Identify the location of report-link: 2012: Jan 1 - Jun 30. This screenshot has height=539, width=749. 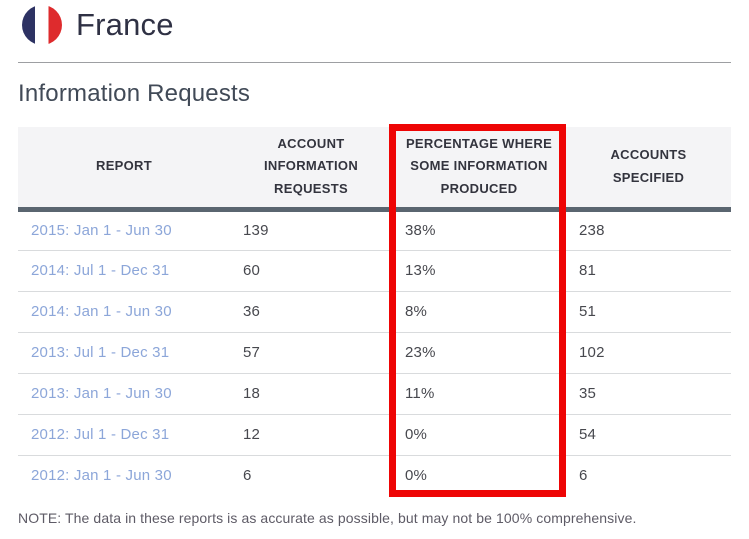
(101, 476).